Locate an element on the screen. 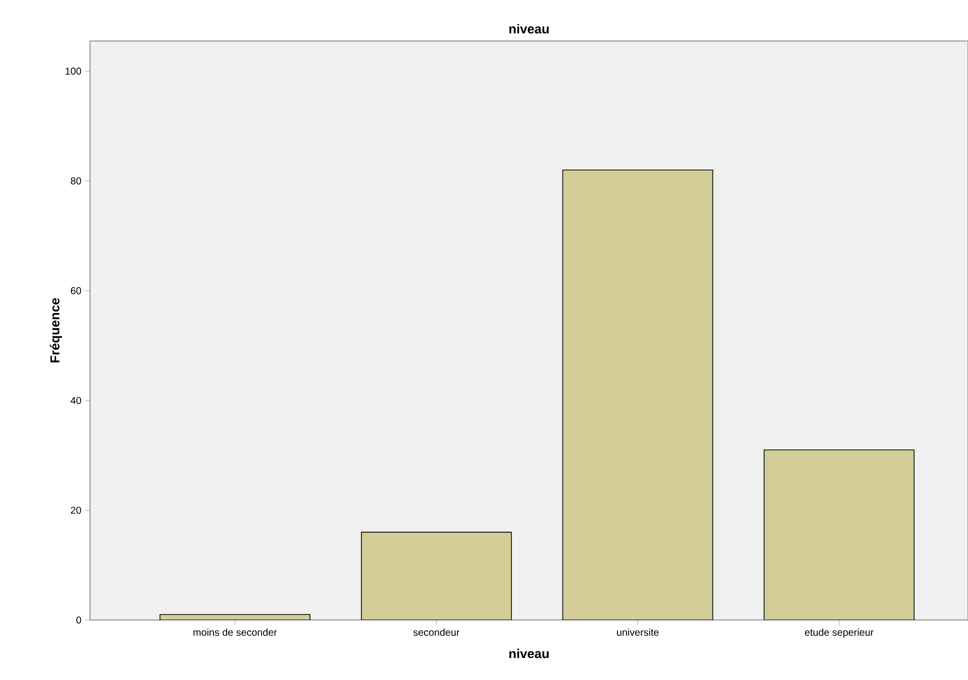 The width and height of the screenshot is (968, 680). x-tick-label: etude seperieur is located at coordinates (839, 633).